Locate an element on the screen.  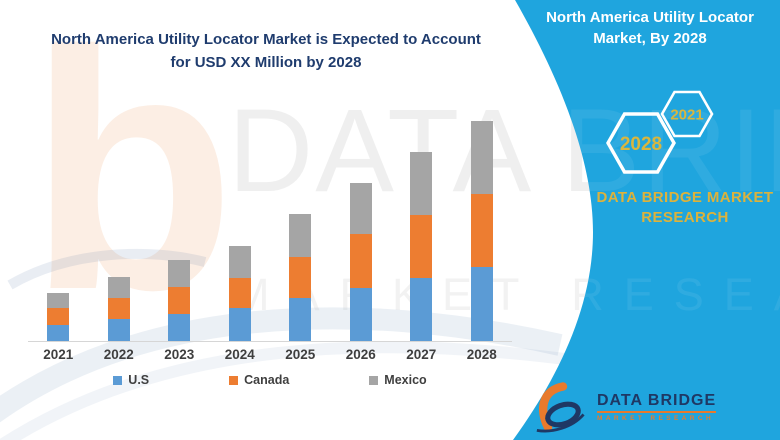
bar-column-2026 is located at coordinates (361, 209).